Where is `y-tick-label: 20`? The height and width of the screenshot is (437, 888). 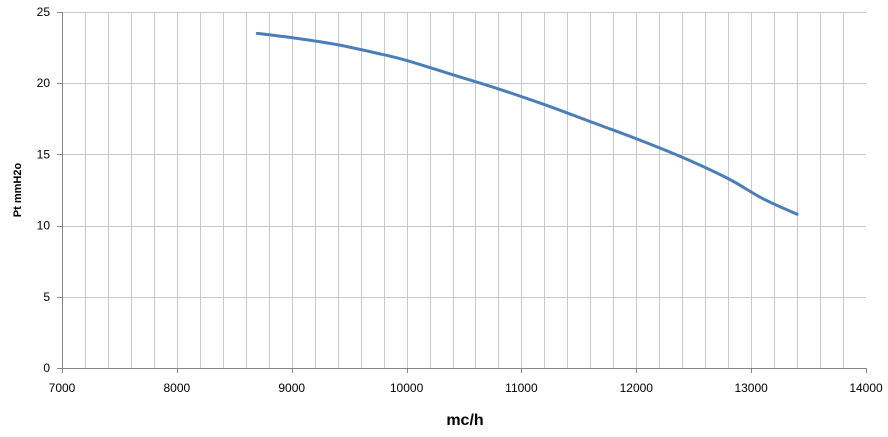
y-tick-label: 20 is located at coordinates (44, 83).